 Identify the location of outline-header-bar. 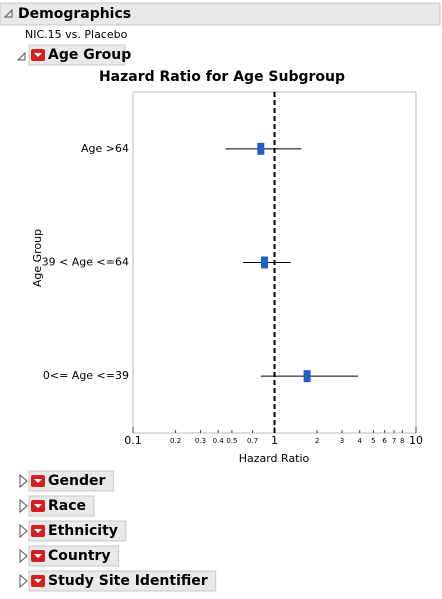
(220, 14).